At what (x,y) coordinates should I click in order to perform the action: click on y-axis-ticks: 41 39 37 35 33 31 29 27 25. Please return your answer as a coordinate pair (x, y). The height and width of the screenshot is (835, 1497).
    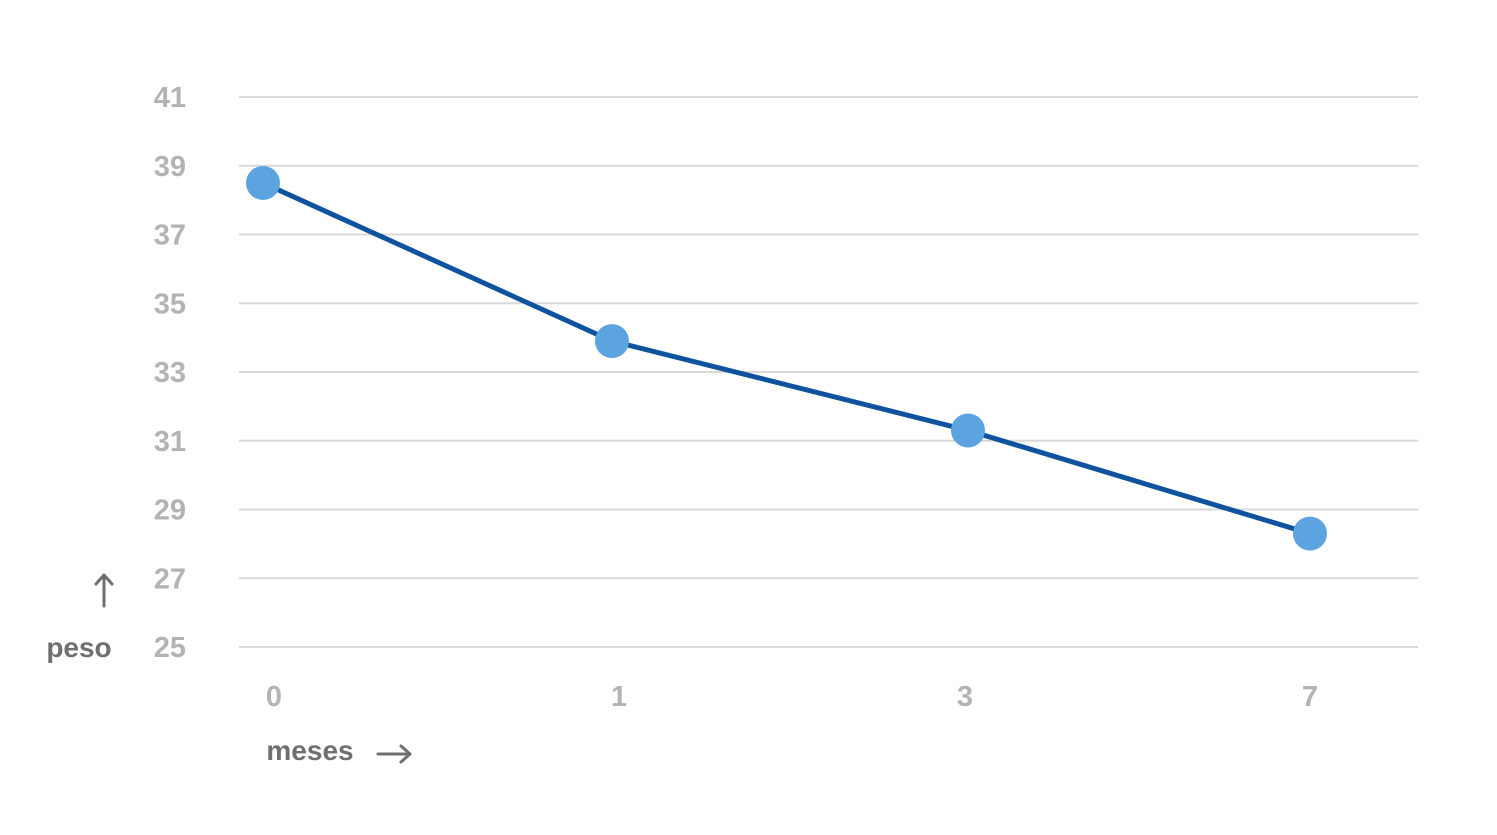
    Looking at the image, I should click on (170, 373).